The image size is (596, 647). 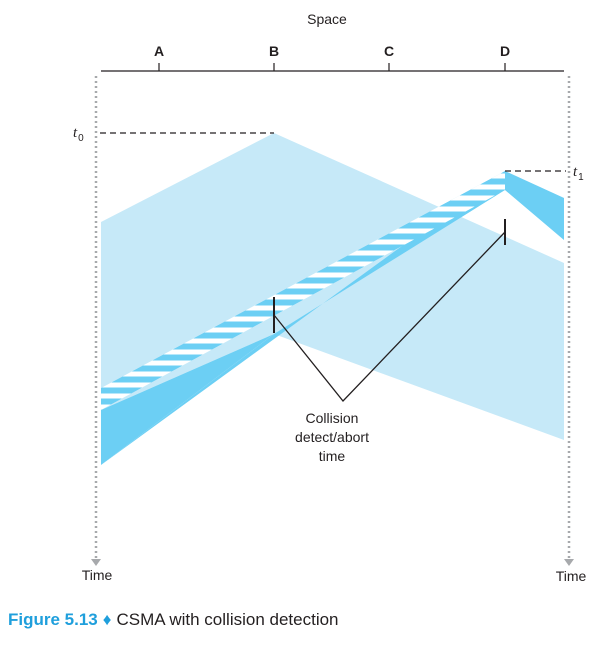 What do you see at coordinates (389, 51) in the screenshot?
I see `node-c-label: C` at bounding box center [389, 51].